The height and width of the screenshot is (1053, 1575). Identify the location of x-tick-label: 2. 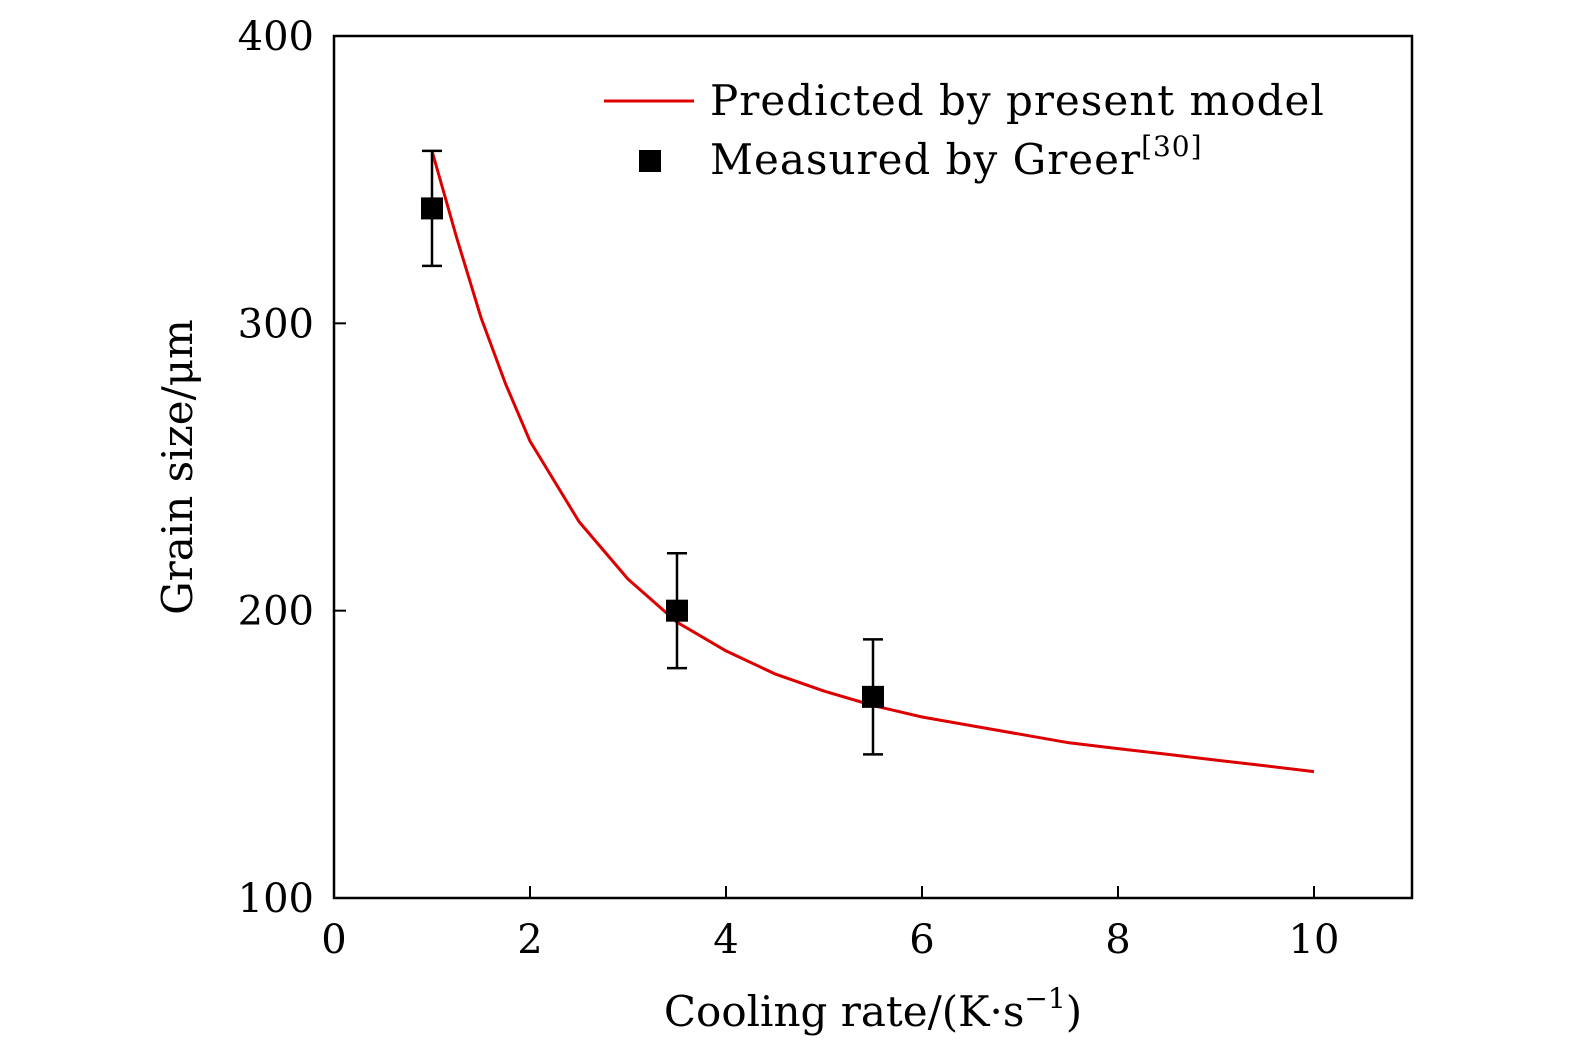
(529, 940).